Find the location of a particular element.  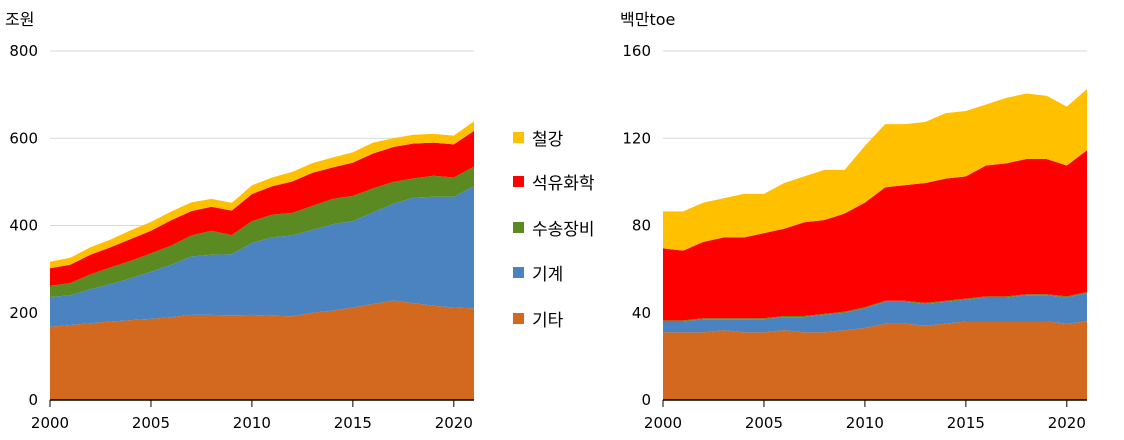

legend-item-steel: 철강 is located at coordinates (538, 138).